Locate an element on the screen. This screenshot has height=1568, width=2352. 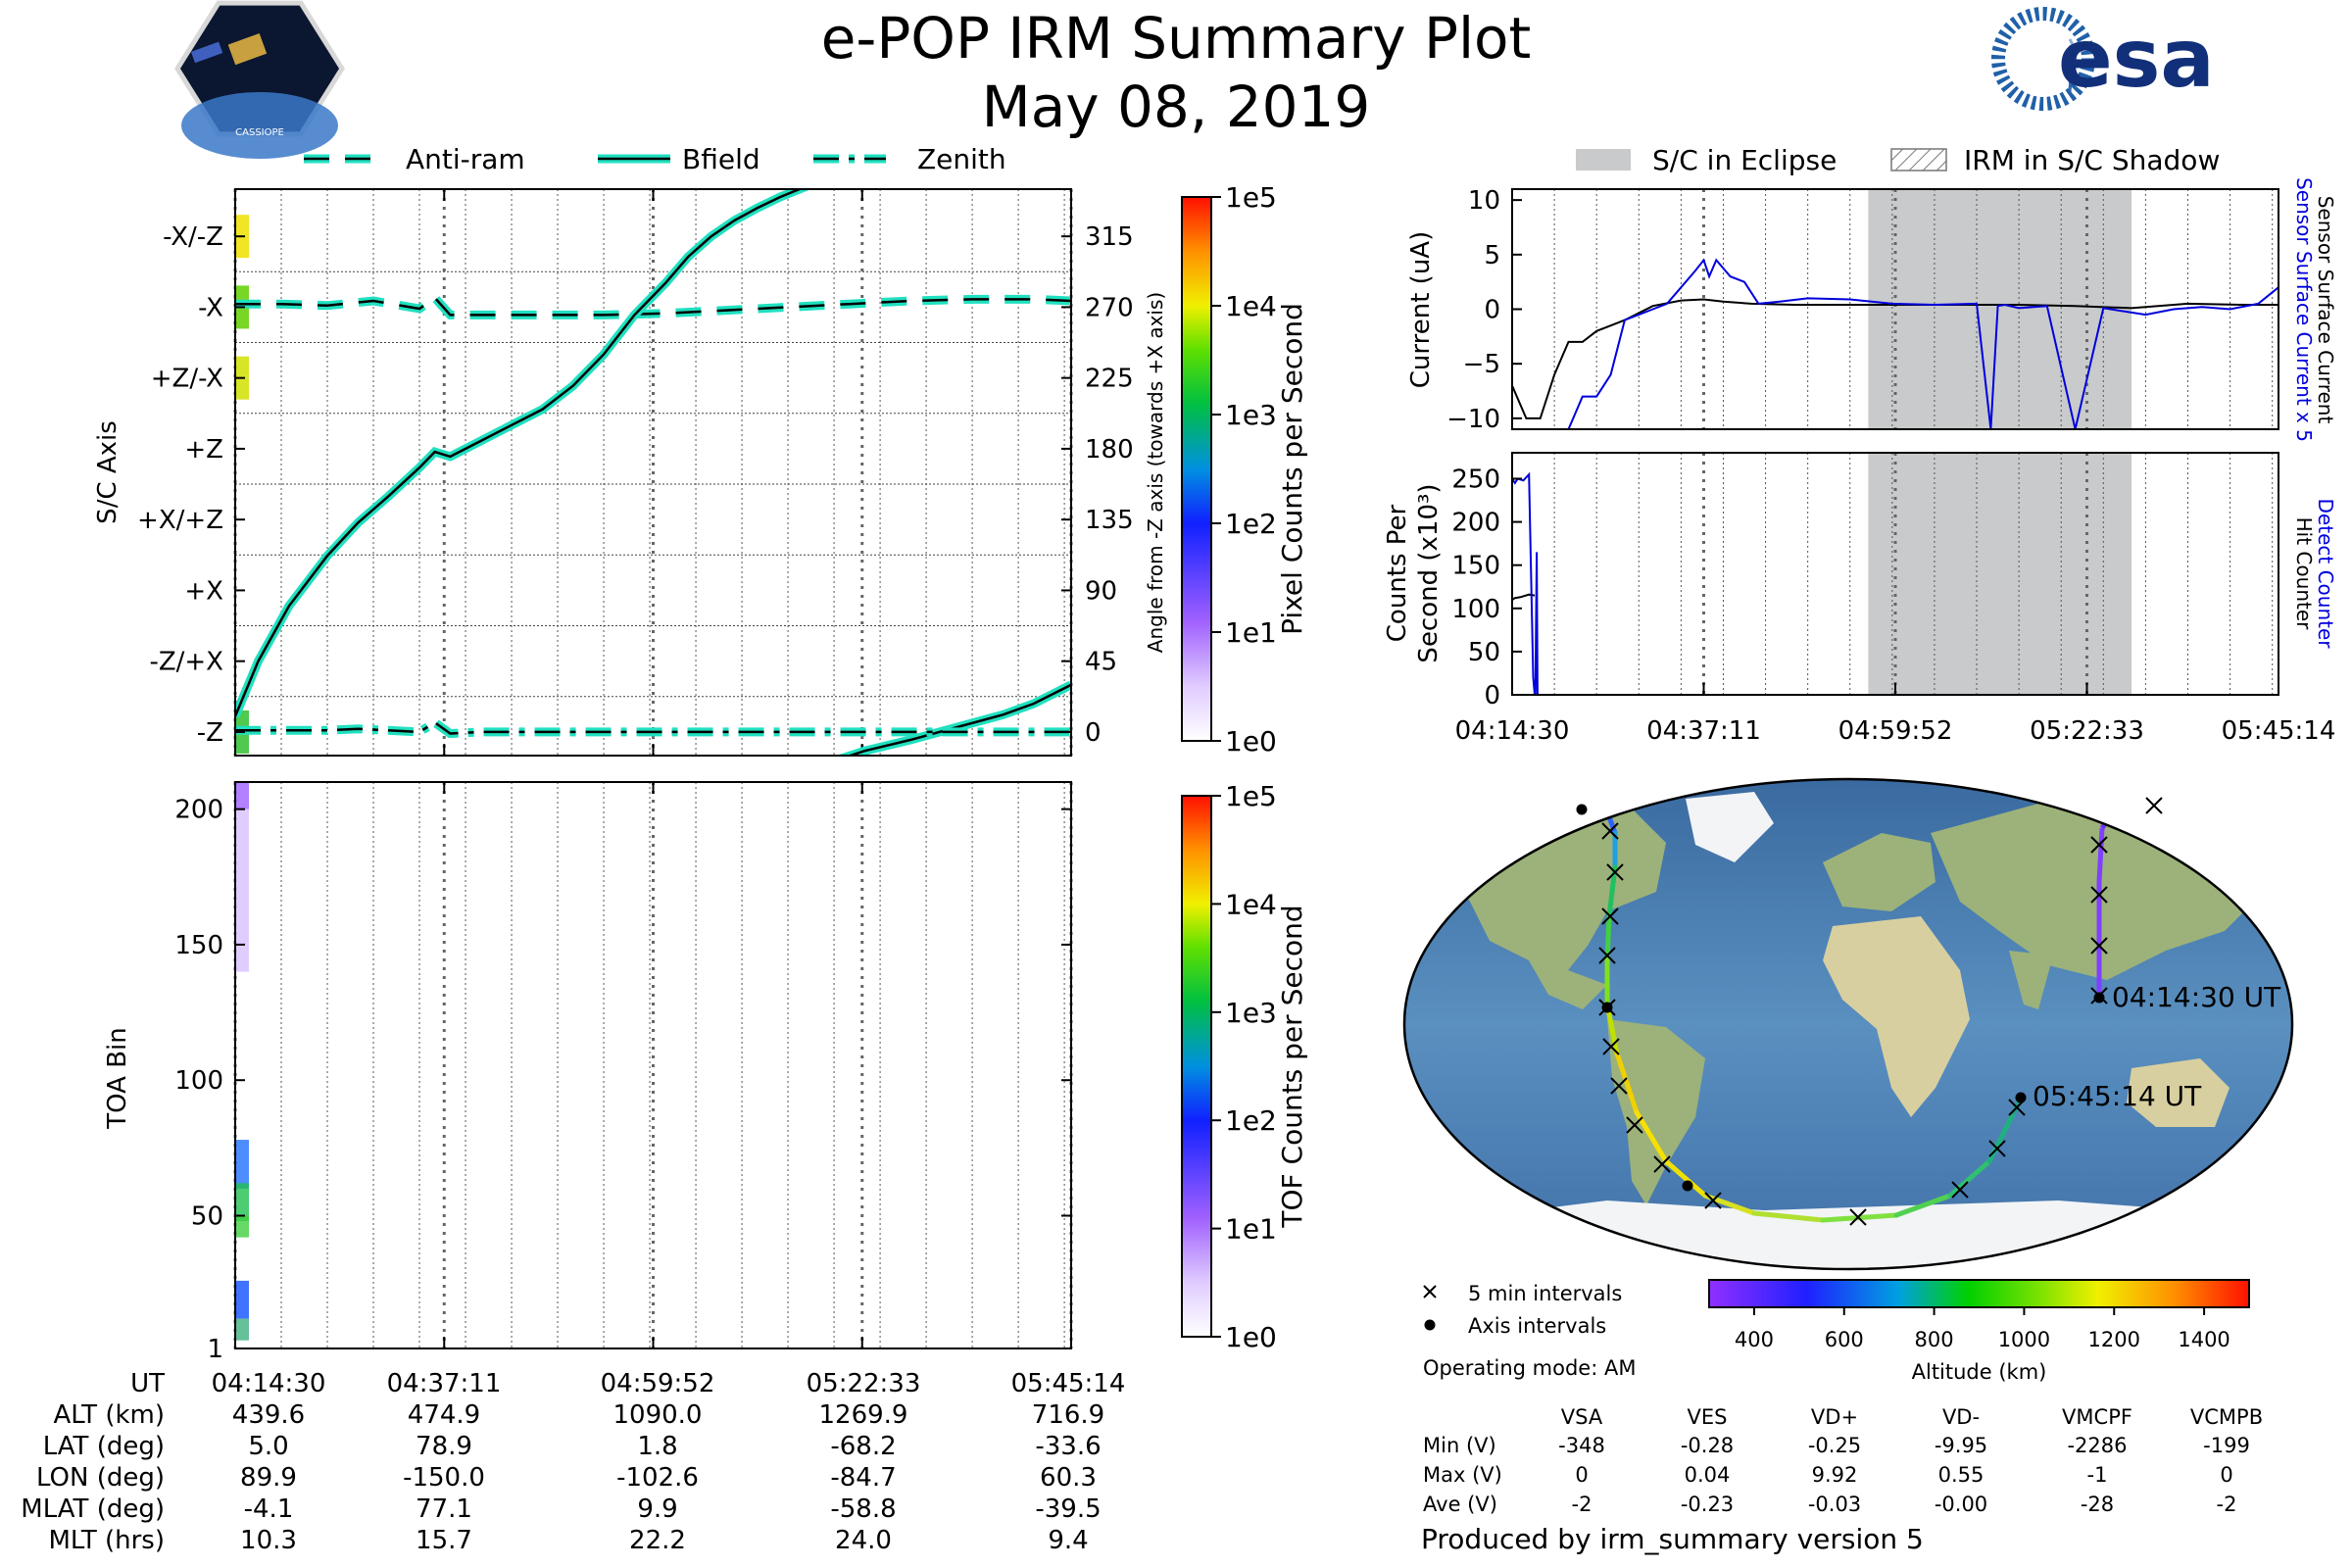
current-right-label-black: Sensor Surface Current is located at coordinates (2325, 310).